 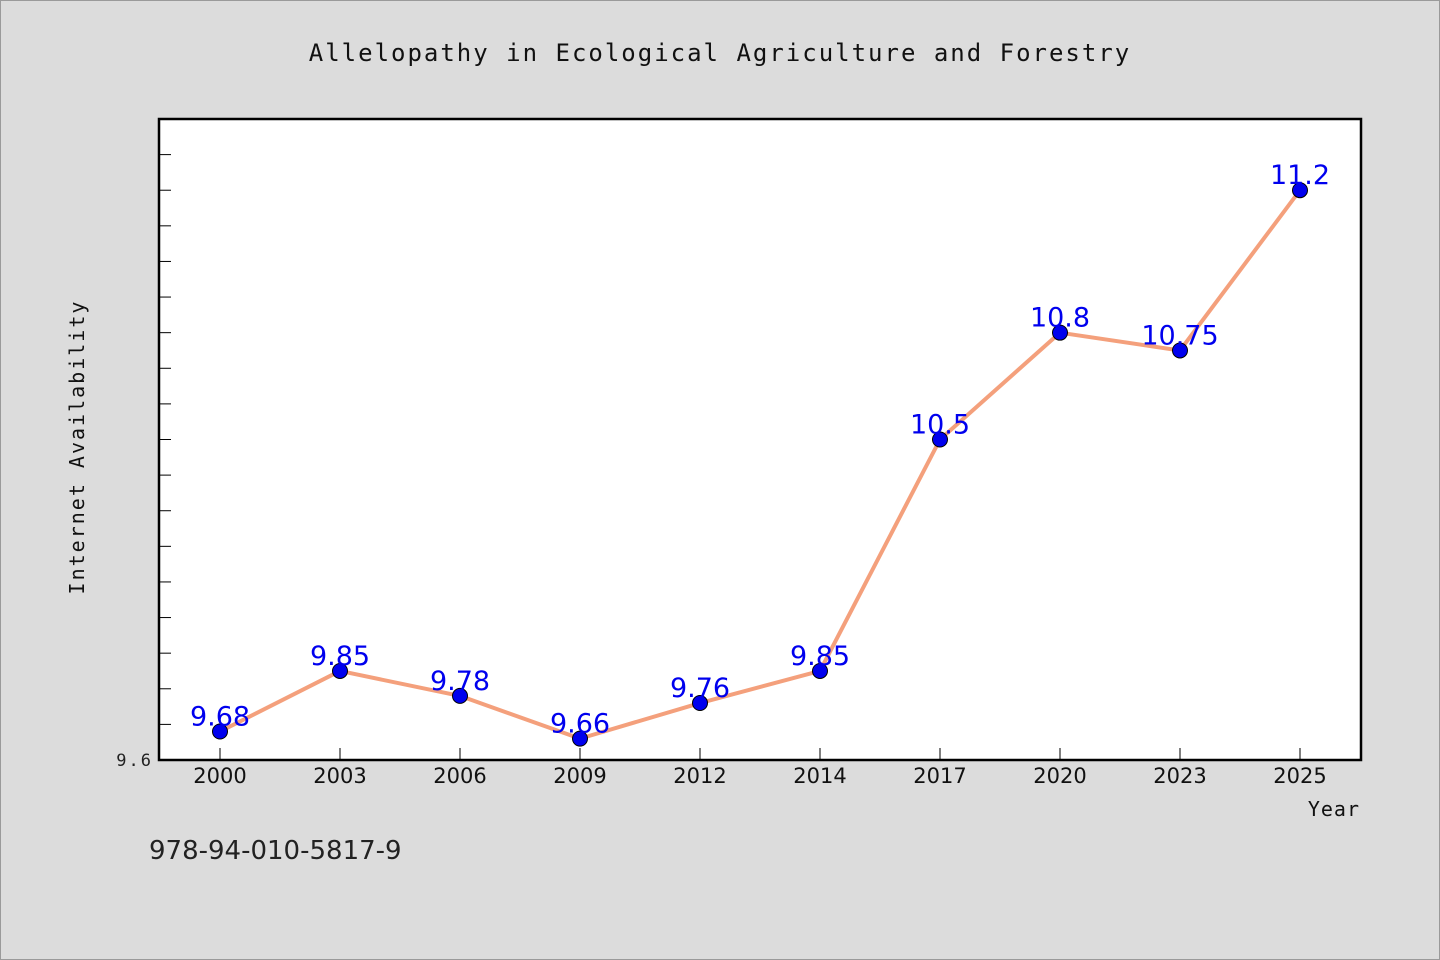 What do you see at coordinates (1300, 175) in the screenshot?
I see `data-label: 11.2` at bounding box center [1300, 175].